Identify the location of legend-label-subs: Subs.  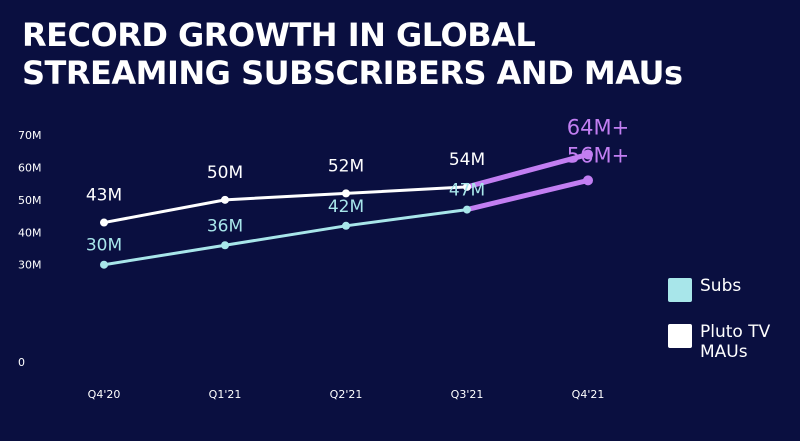
(721, 286).